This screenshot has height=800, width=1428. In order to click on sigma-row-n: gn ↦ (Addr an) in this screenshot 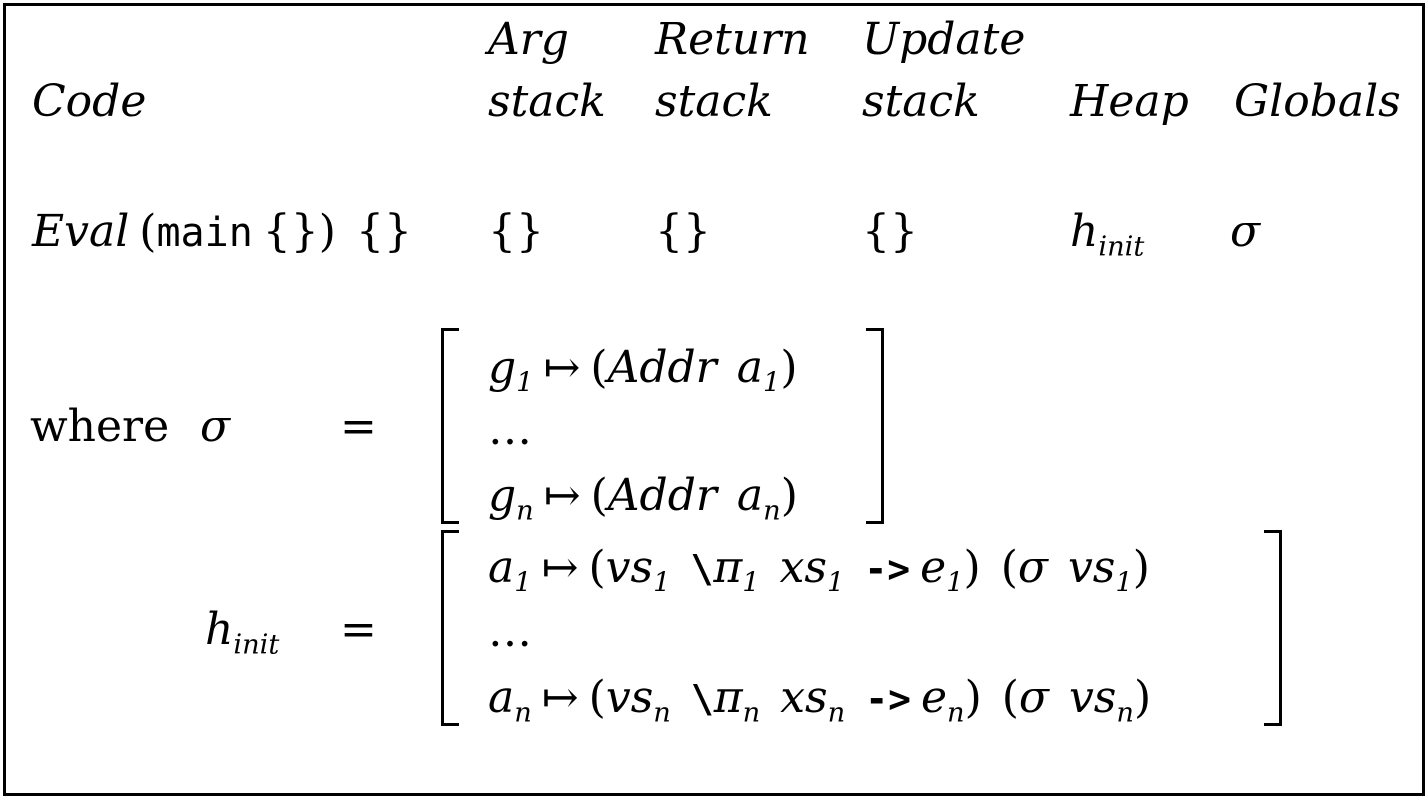, I will do `click(643, 498)`.